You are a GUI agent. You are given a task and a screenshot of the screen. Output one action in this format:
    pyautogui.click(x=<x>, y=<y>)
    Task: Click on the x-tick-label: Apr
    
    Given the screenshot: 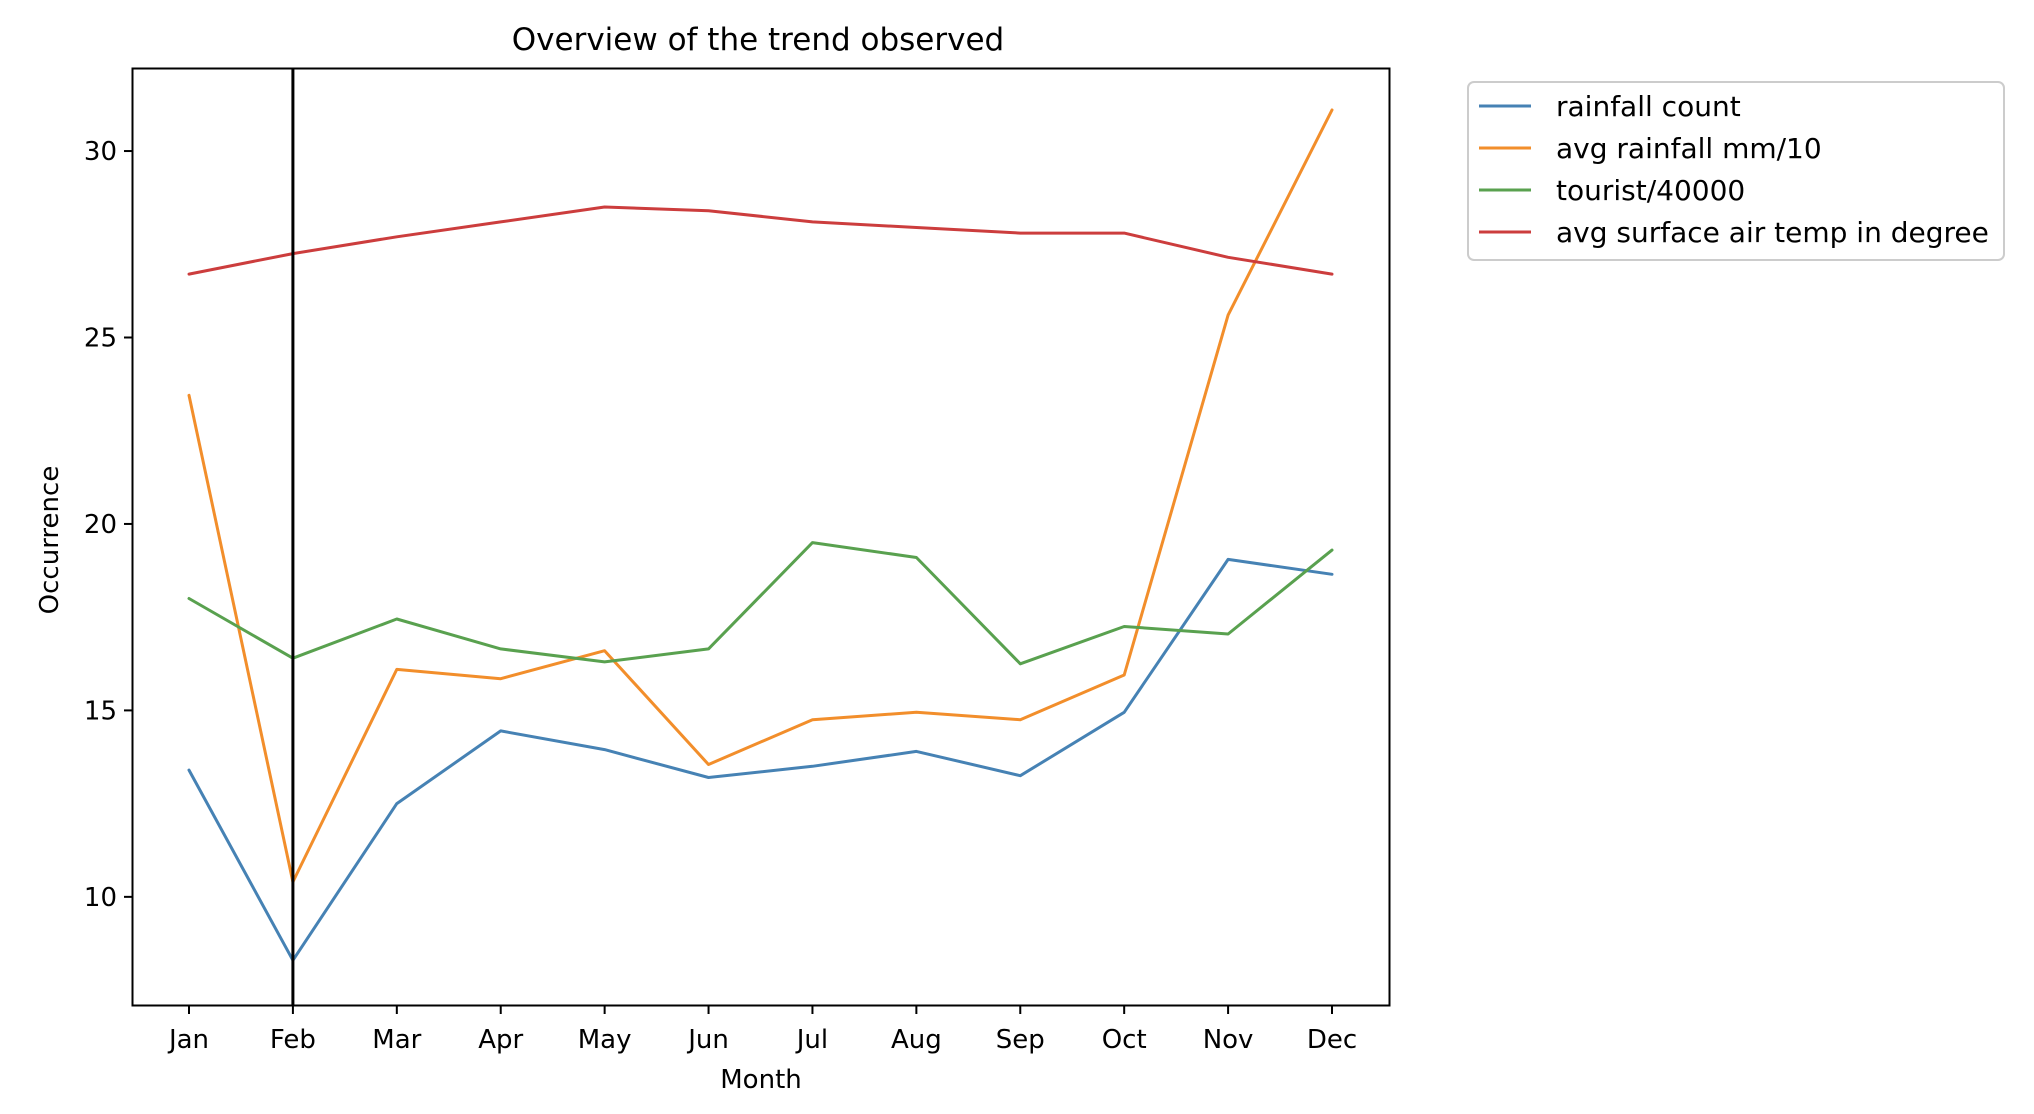 What is the action you would take?
    pyautogui.click(x=500, y=1040)
    